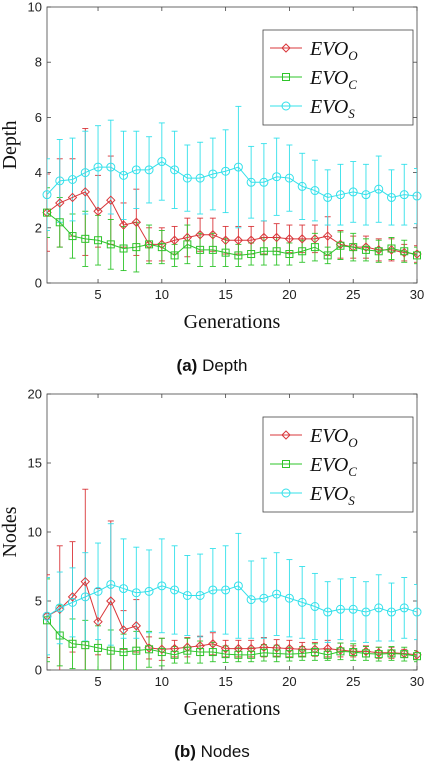 The image size is (424, 774). I want to click on evo-s-errorbars, so click(232, 589).